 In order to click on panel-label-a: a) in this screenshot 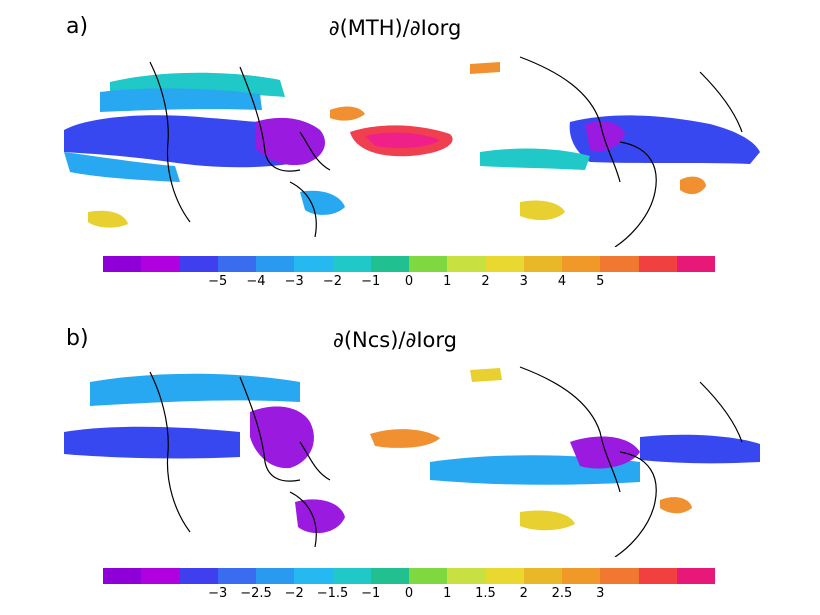, I will do `click(77, 26)`.